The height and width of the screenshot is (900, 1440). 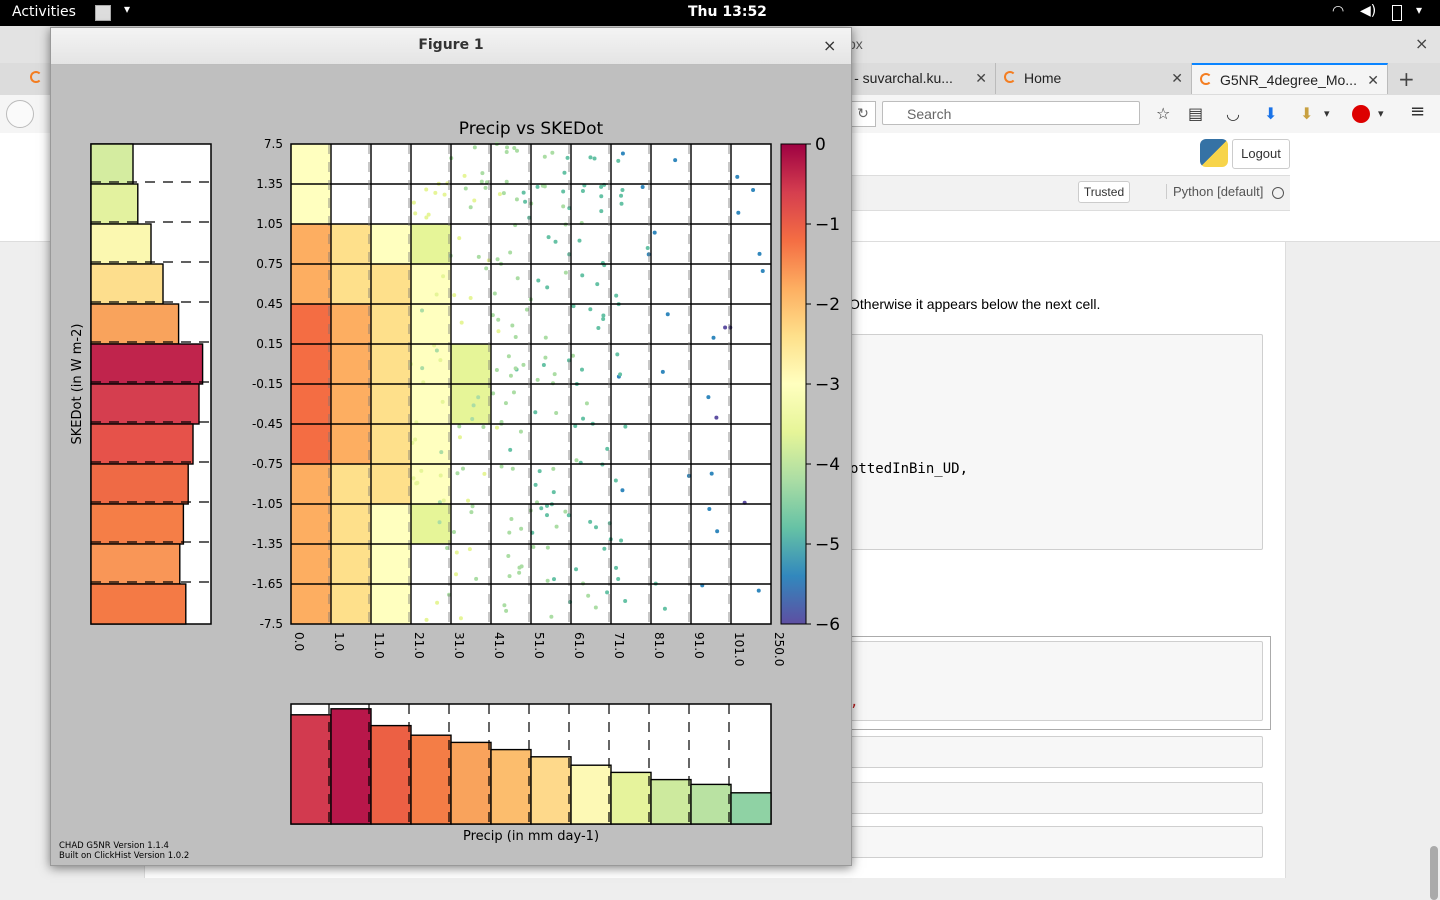 What do you see at coordinates (1104, 192) in the screenshot?
I see `trusted-indicator: Trusted` at bounding box center [1104, 192].